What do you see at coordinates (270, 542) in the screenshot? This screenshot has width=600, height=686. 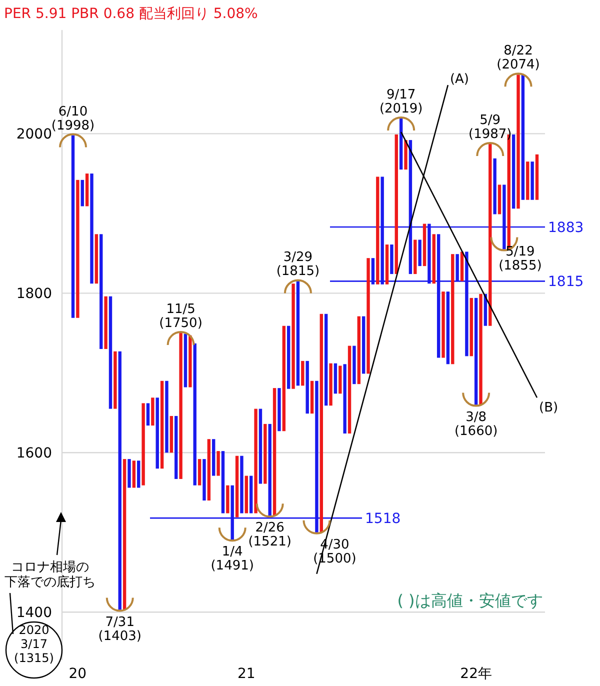 I see `annotation: (1521)` at bounding box center [270, 542].